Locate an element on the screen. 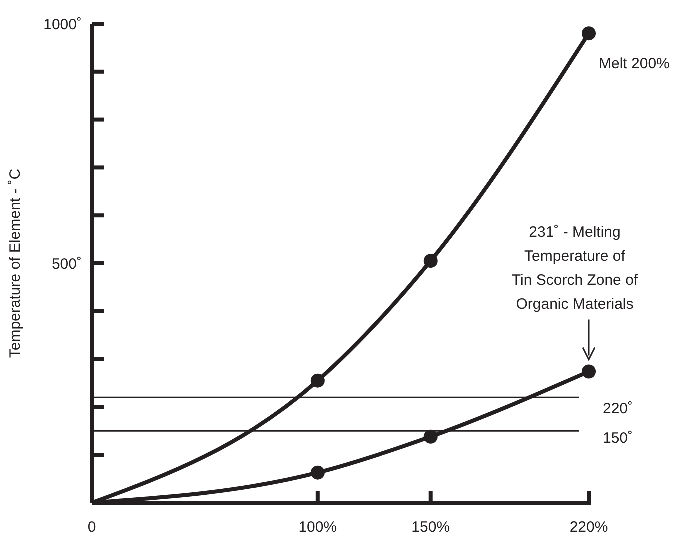 The height and width of the screenshot is (544, 683). y-tick-label: 500˚ is located at coordinates (67, 264).